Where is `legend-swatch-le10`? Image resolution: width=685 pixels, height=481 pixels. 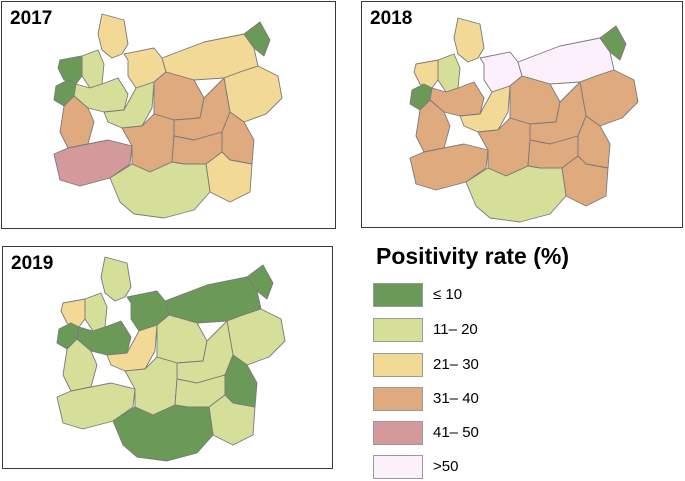
legend-swatch-le10 is located at coordinates (398, 295).